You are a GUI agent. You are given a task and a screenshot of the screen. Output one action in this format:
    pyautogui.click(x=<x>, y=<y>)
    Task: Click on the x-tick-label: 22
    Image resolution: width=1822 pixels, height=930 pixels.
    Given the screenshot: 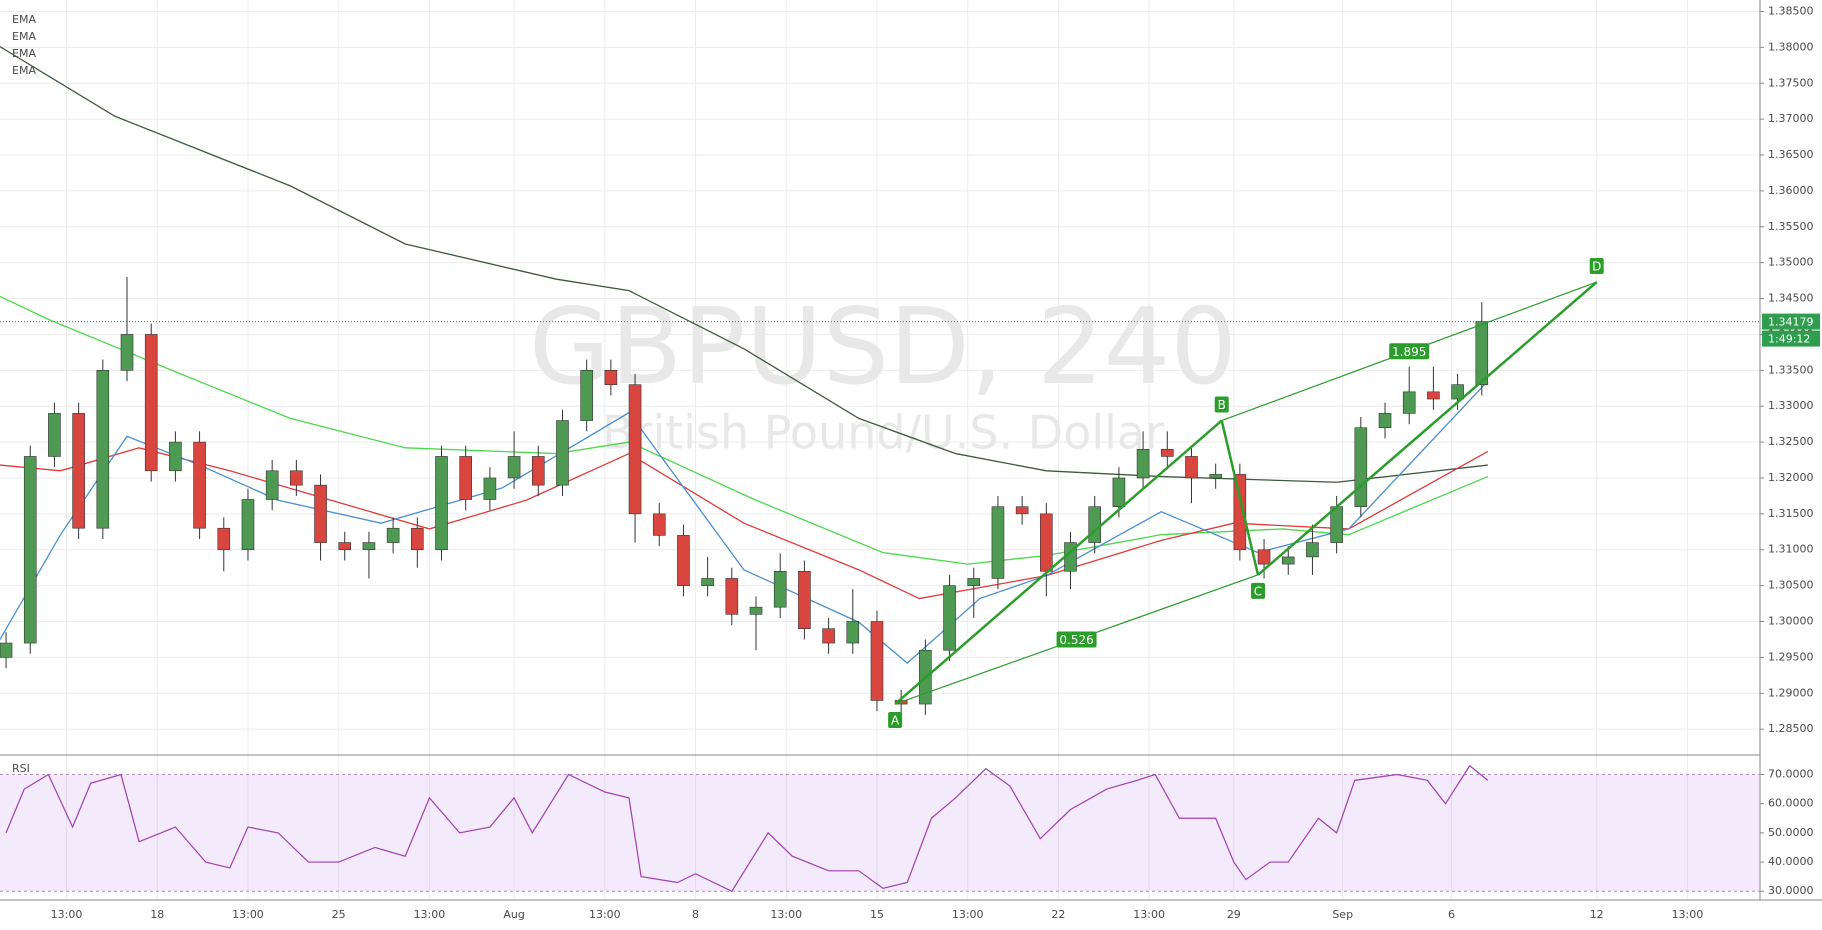 What is the action you would take?
    pyautogui.click(x=1058, y=914)
    